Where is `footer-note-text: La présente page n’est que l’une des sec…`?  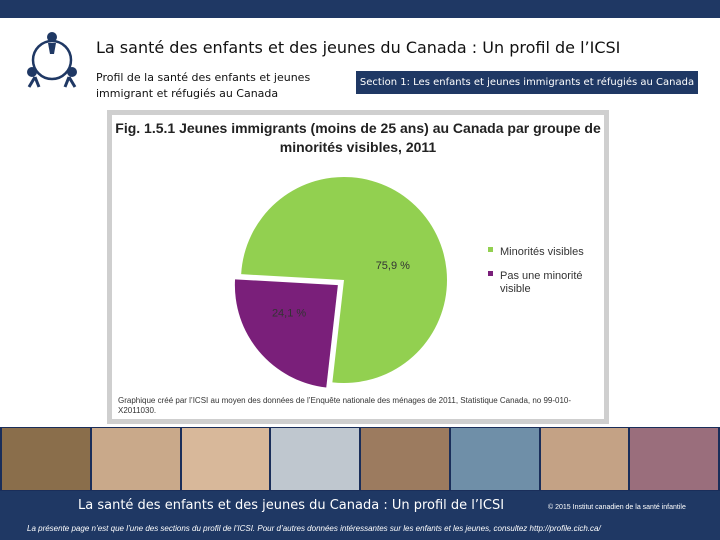 footer-note-text: La présente page n’est que l’une des sec… is located at coordinates (277, 528).